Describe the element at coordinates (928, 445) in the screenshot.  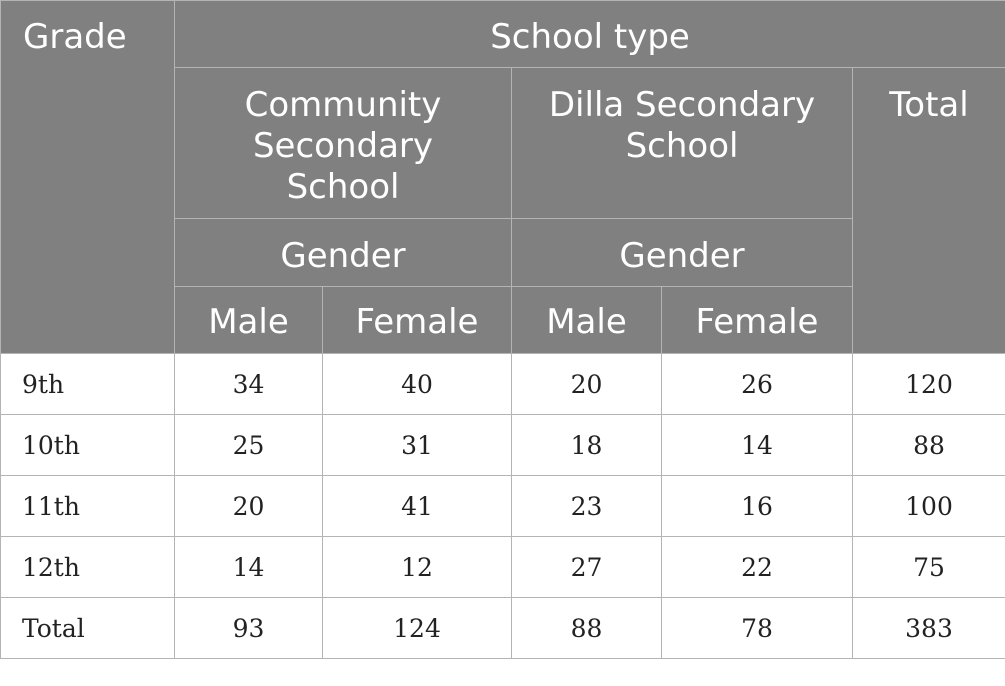
I see `cell-total: 88` at that location.